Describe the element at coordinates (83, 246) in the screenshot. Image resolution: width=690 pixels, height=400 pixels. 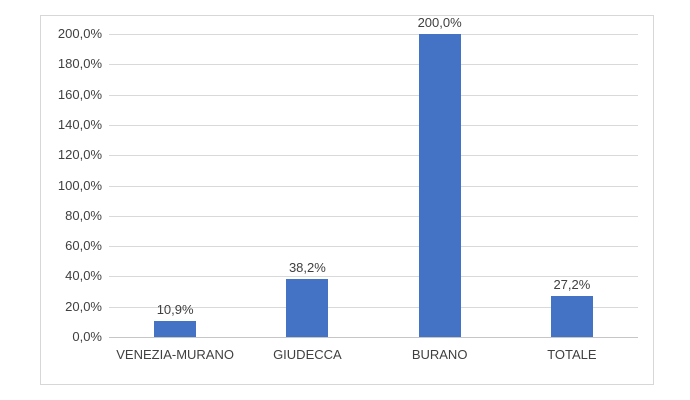
I see `y-axis-tick-label: 60,0%` at that location.